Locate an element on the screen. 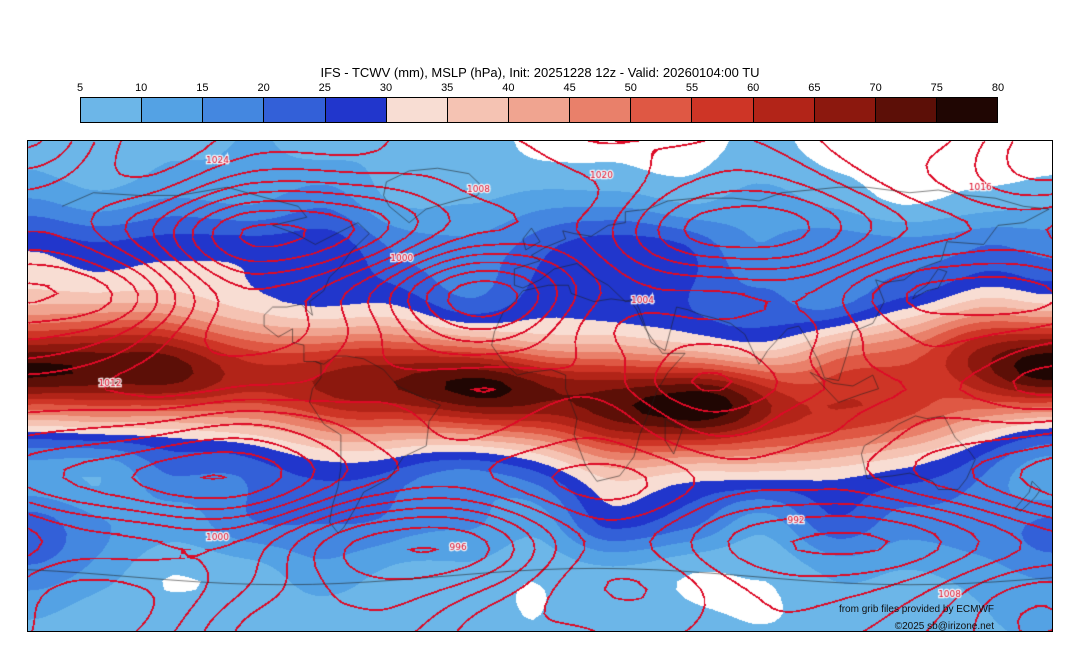 Image resolution: width=1080 pixels, height=658 pixels. colorbar-tick: 80 is located at coordinates (998, 88).